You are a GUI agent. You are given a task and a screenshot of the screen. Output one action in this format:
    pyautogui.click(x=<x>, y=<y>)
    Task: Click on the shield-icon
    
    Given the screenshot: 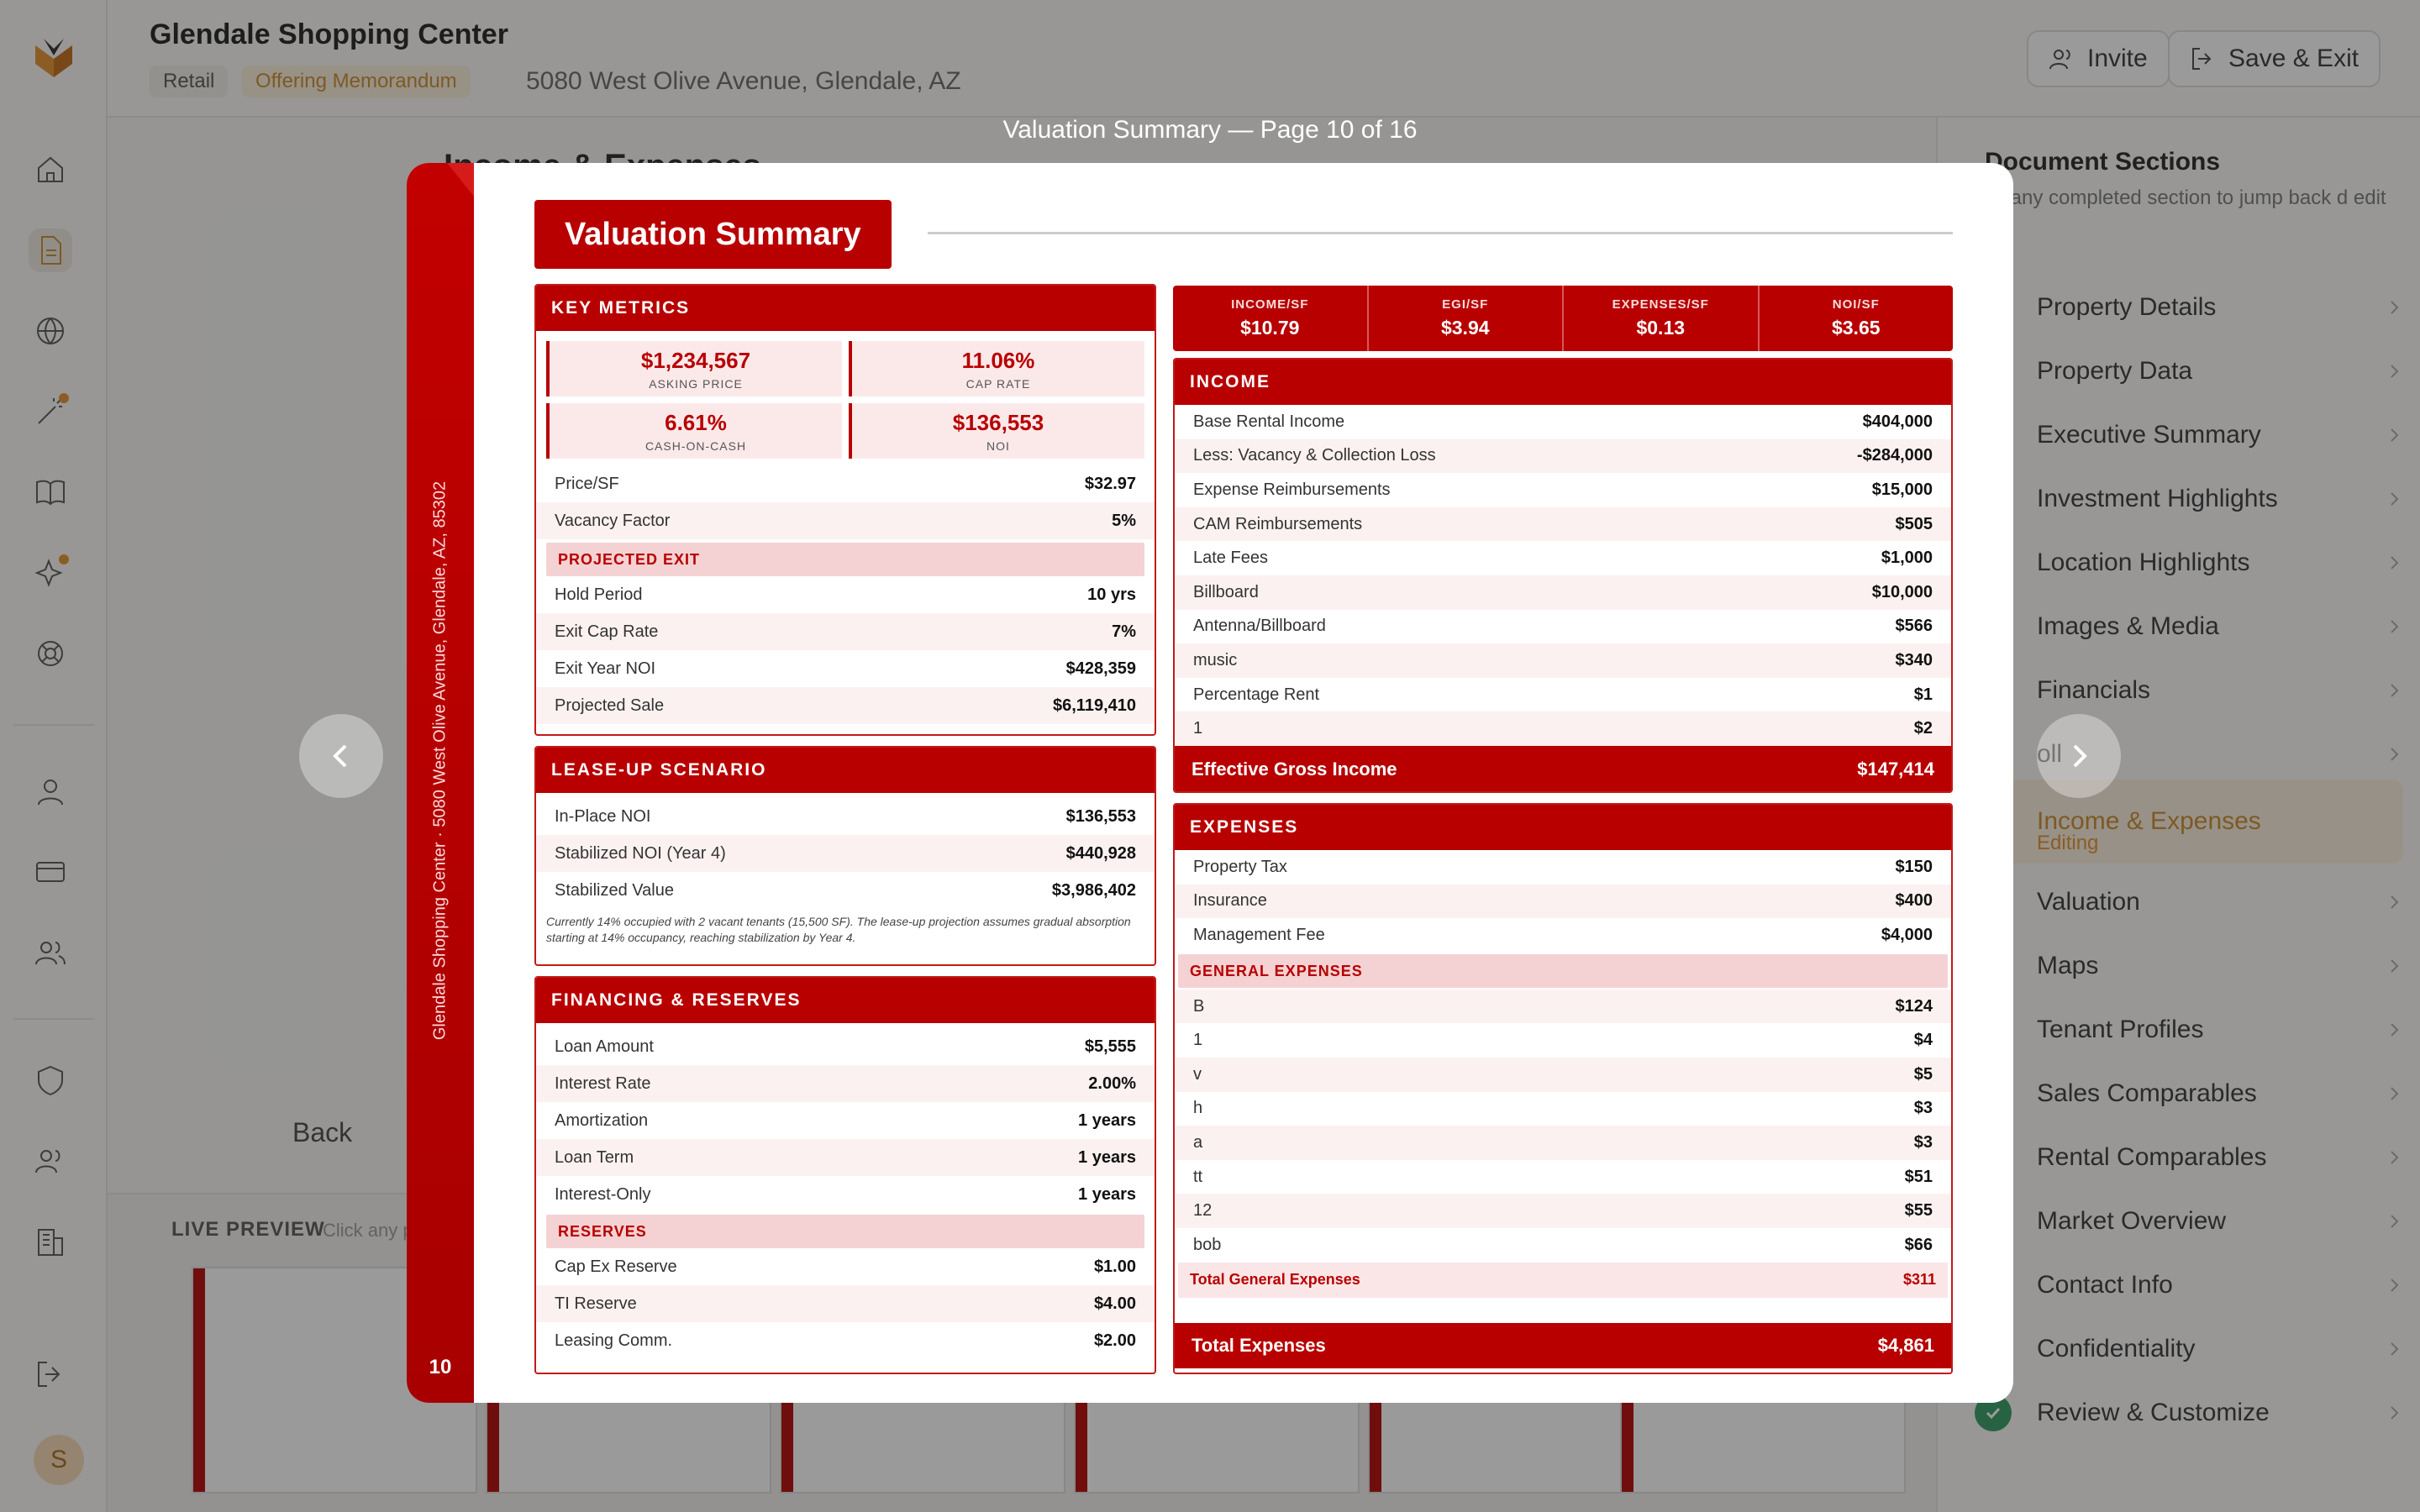 What is the action you would take?
    pyautogui.click(x=51, y=1080)
    